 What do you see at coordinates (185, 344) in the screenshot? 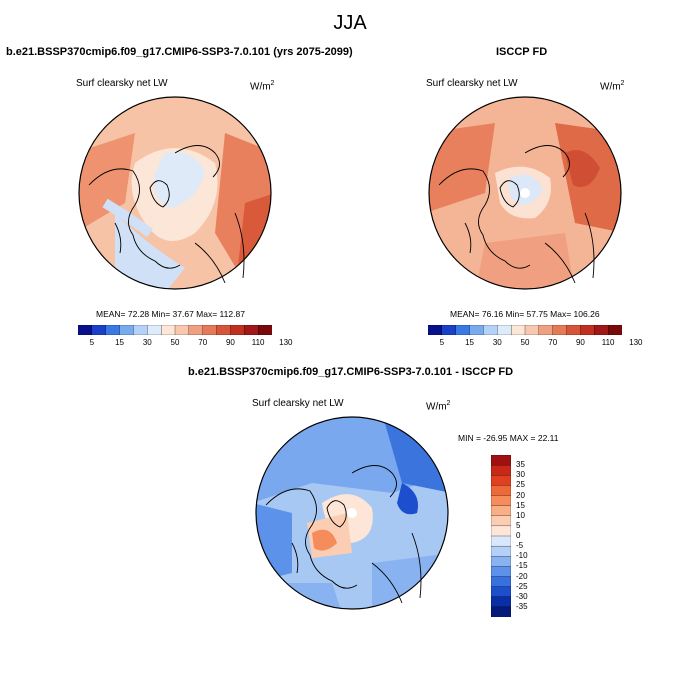
I see `panel-1-colorbar-labels: 5 15 30 50 70 90 110 130` at bounding box center [185, 344].